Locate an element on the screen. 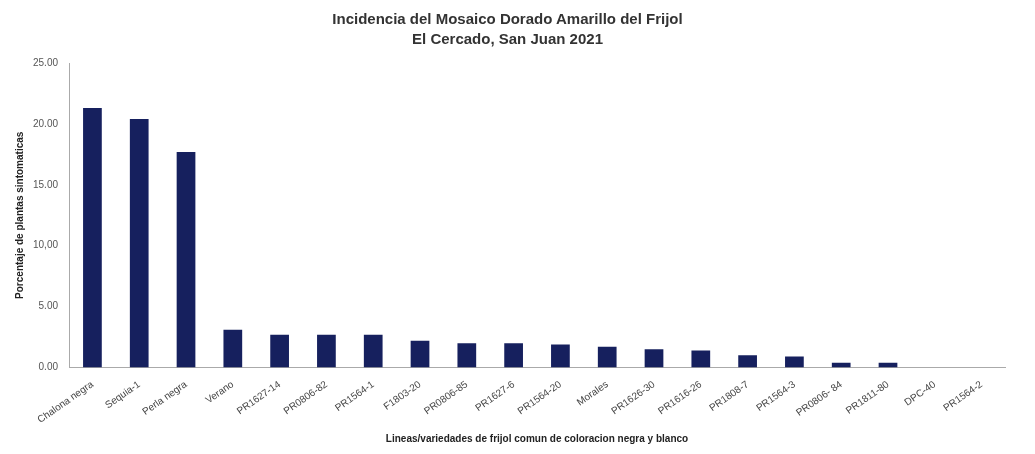 The image size is (1035, 454). y-tick-label: 15.00 is located at coordinates (45, 184).